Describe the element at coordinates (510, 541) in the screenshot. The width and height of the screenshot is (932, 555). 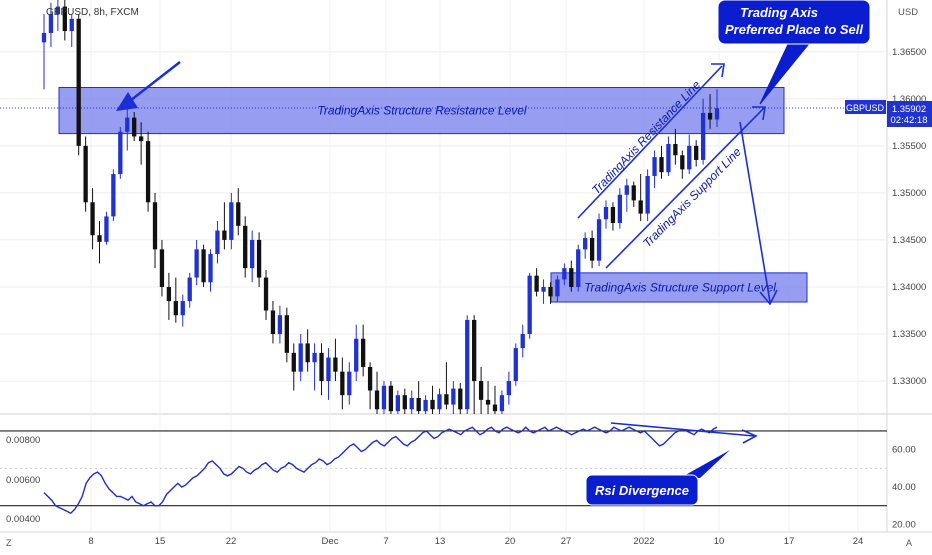
I see `time-tick-label: 20` at that location.